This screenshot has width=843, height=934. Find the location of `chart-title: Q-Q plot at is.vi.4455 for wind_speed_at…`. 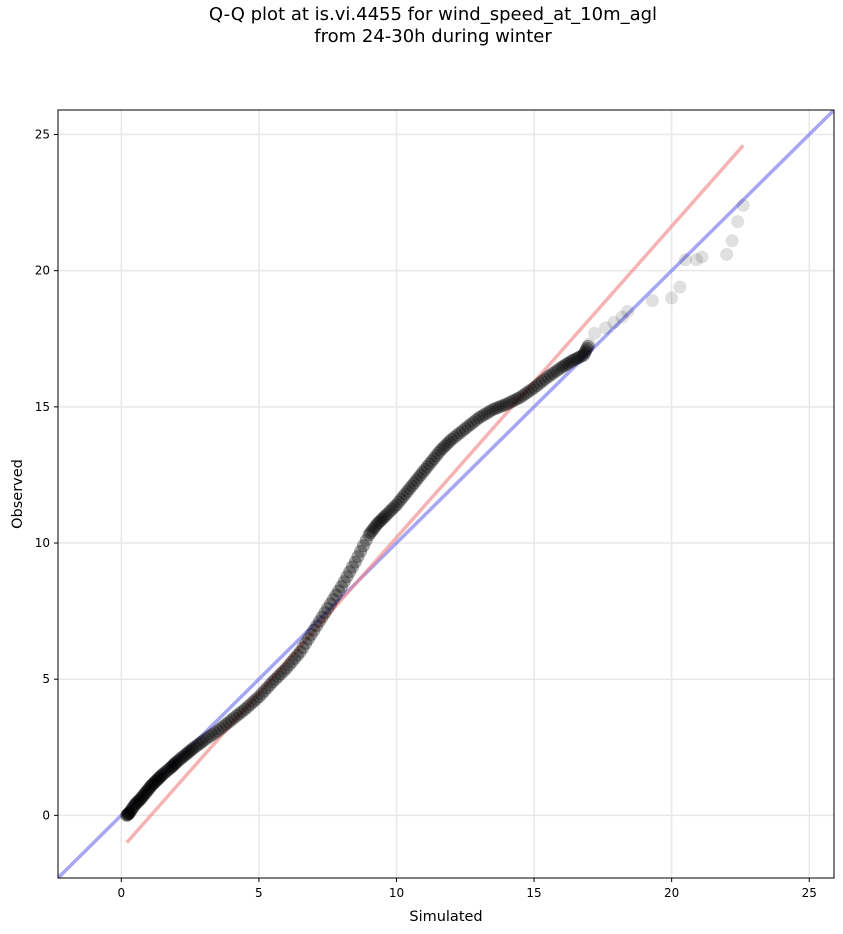

chart-title: Q-Q plot at is.vi.4455 for wind_speed_at… is located at coordinates (421, 26).